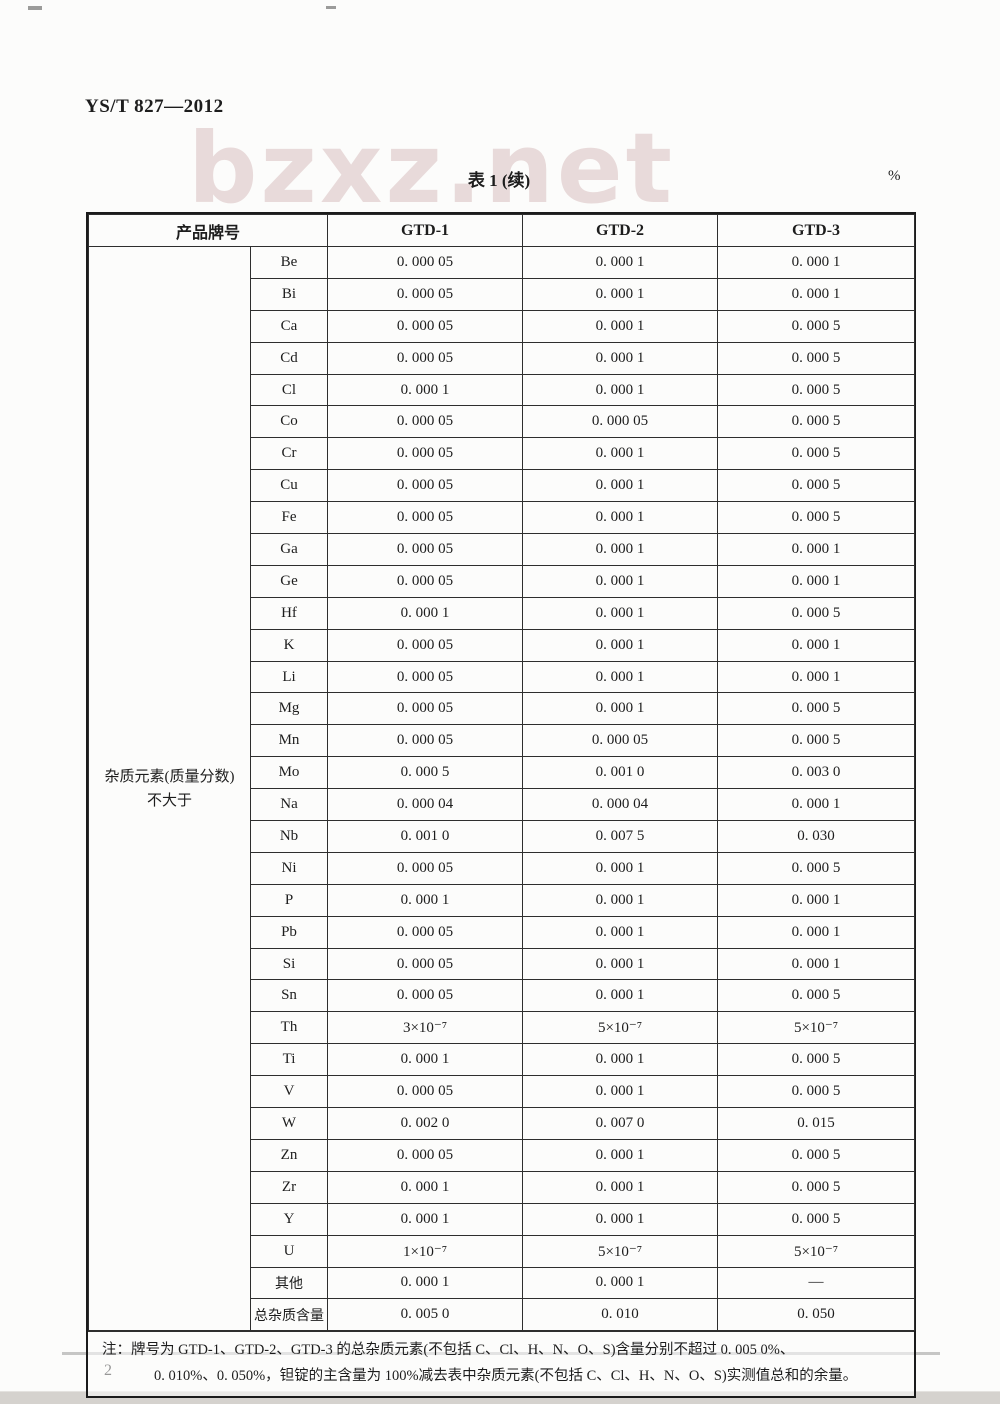 Image resolution: width=1000 pixels, height=1404 pixels. I want to click on element-symbol: Fe, so click(289, 518).